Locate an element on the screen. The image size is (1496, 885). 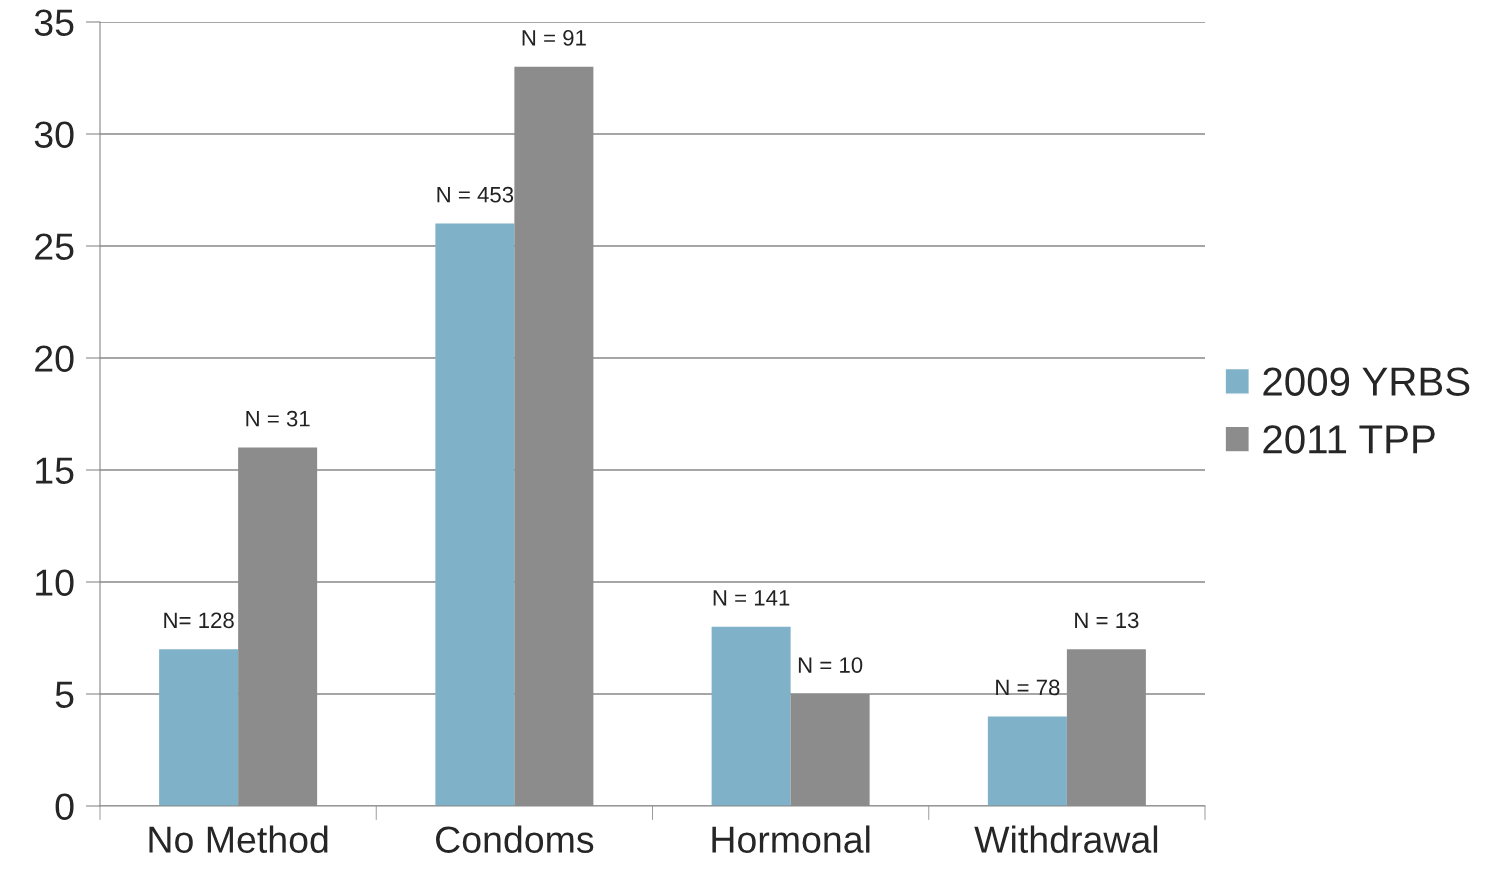
x-tick-label: Withdrawal is located at coordinates (1066, 839).